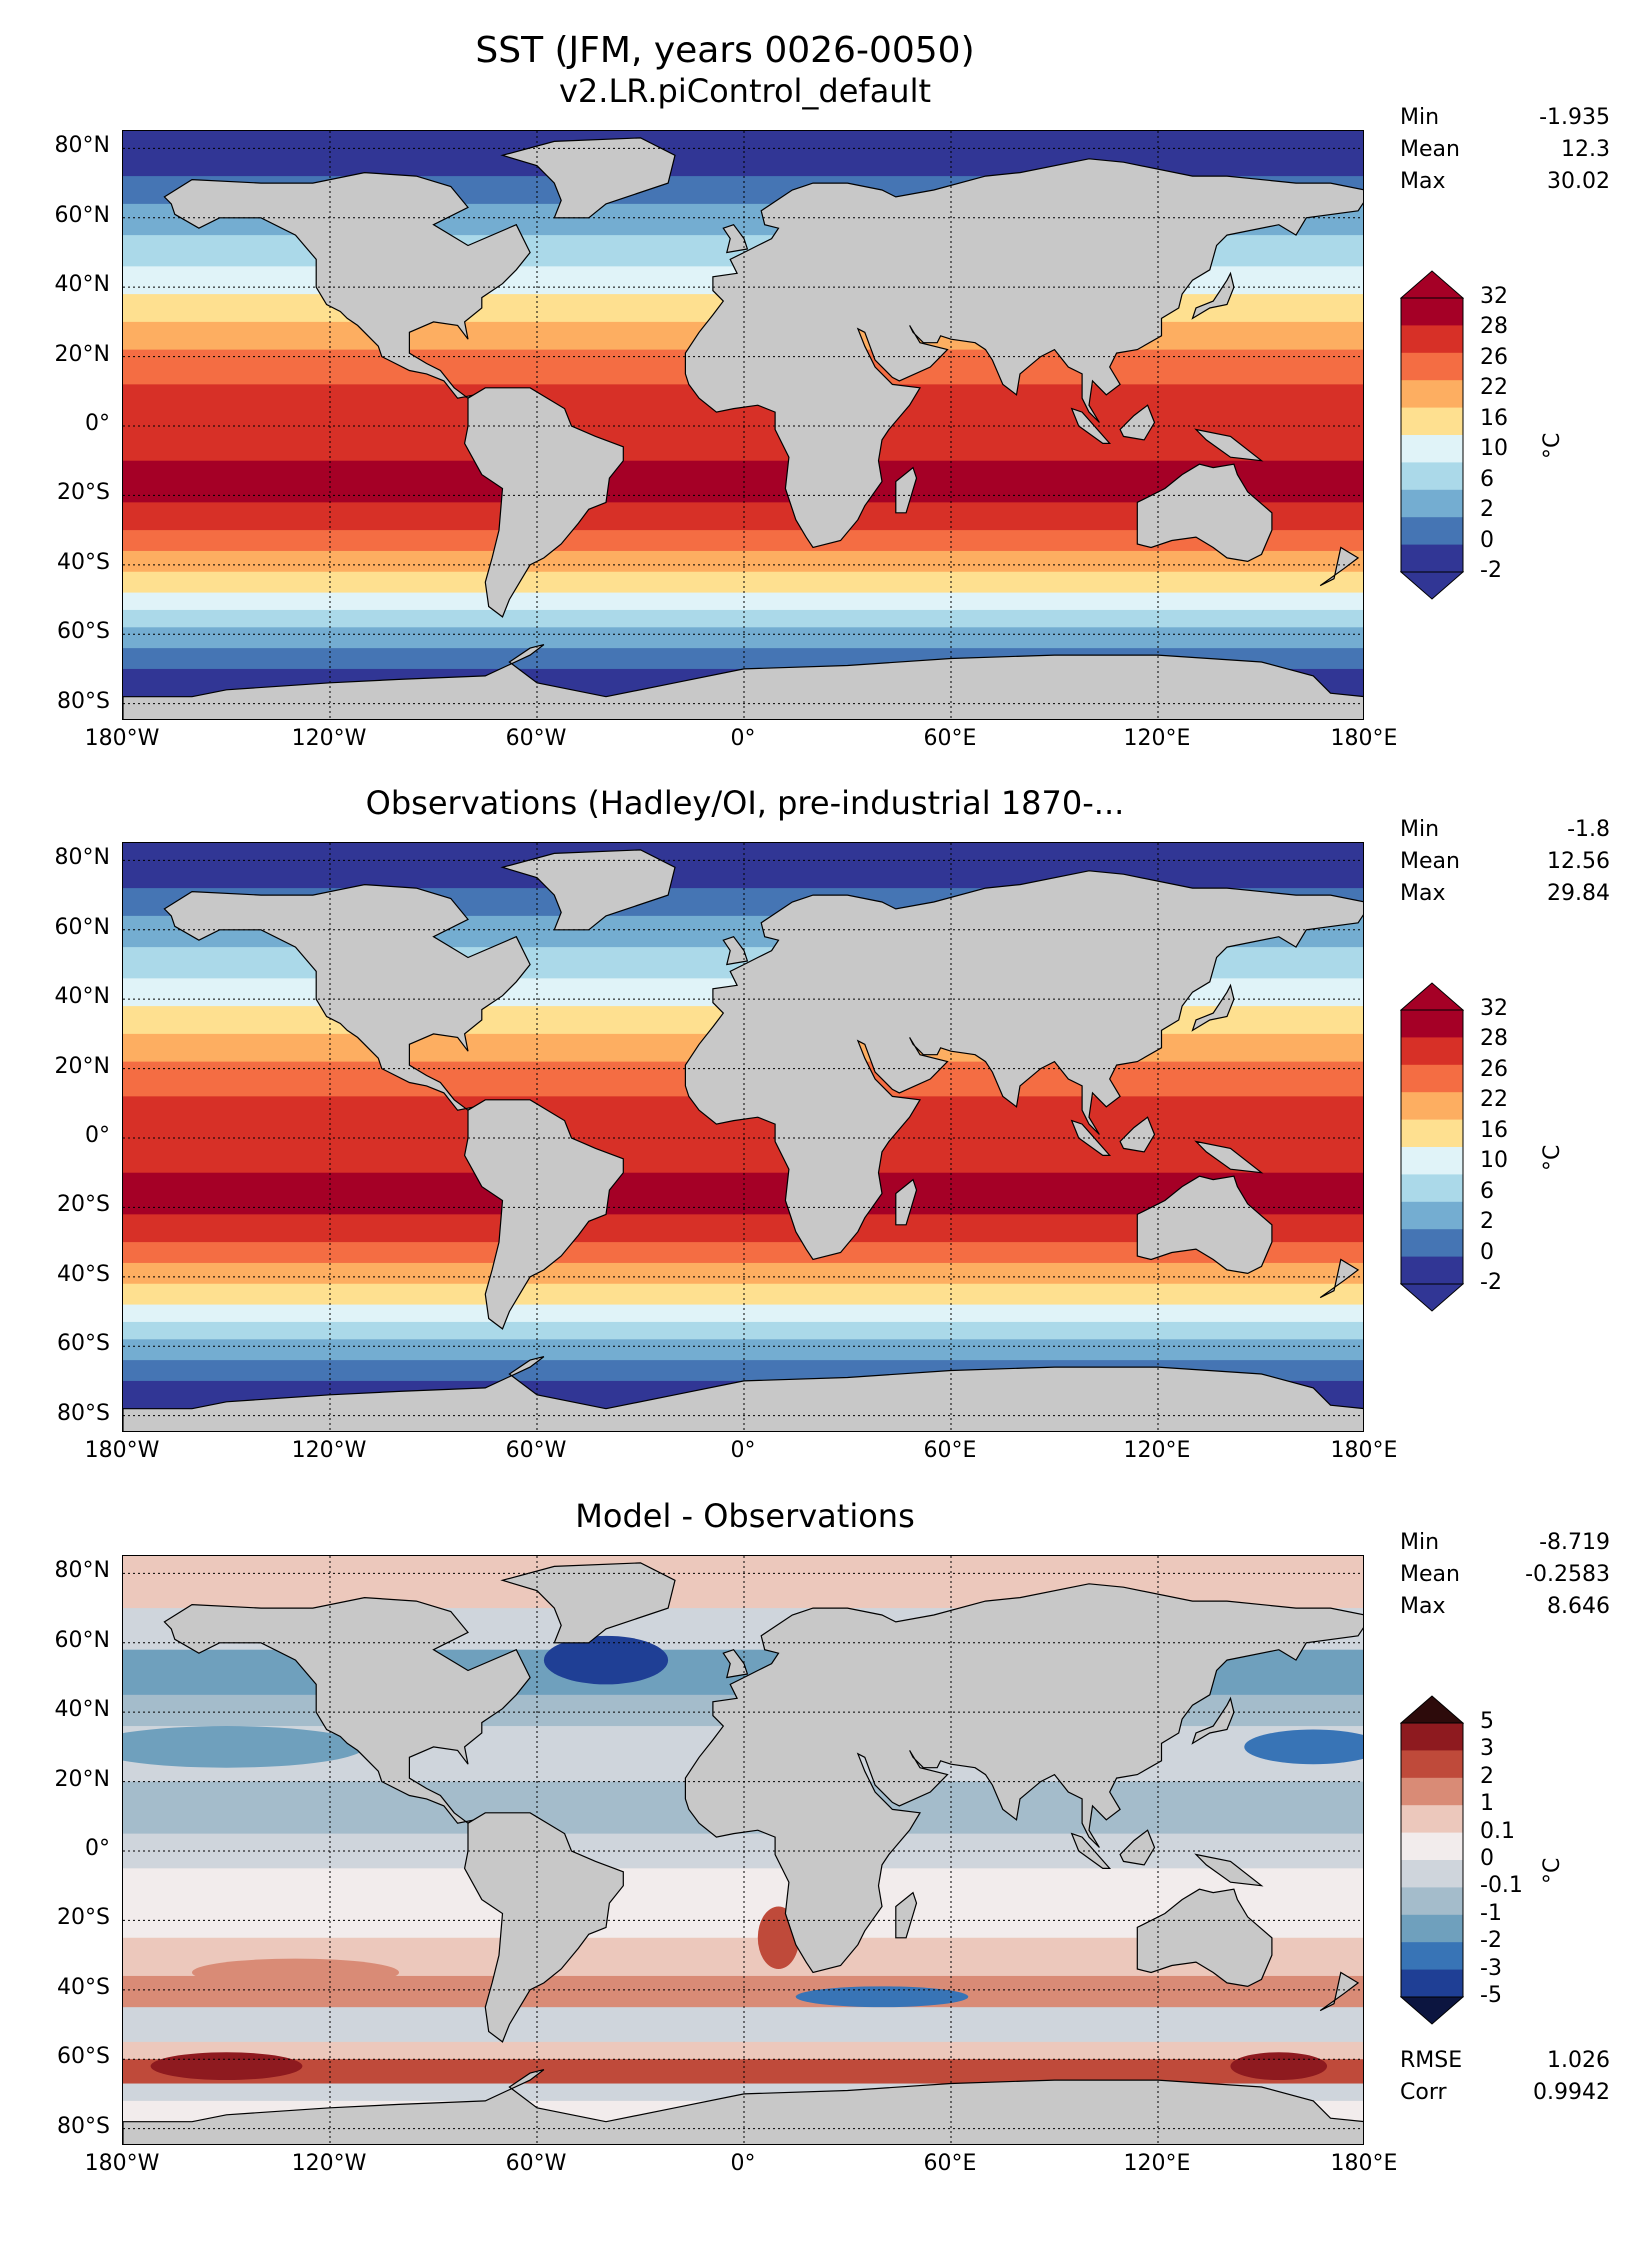 Image resolution: width=1651 pixels, height=2265 pixels. Describe the element at coordinates (83, 2057) in the screenshot. I see `latitude-tick-label: 60°S` at that location.